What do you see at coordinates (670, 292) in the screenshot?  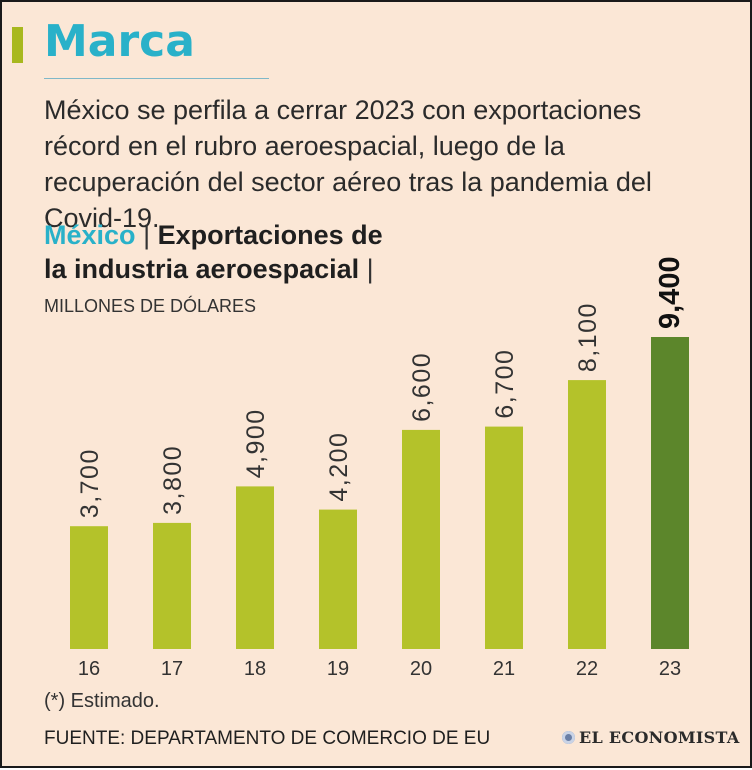 I see `data-label-23: 9,400` at bounding box center [670, 292].